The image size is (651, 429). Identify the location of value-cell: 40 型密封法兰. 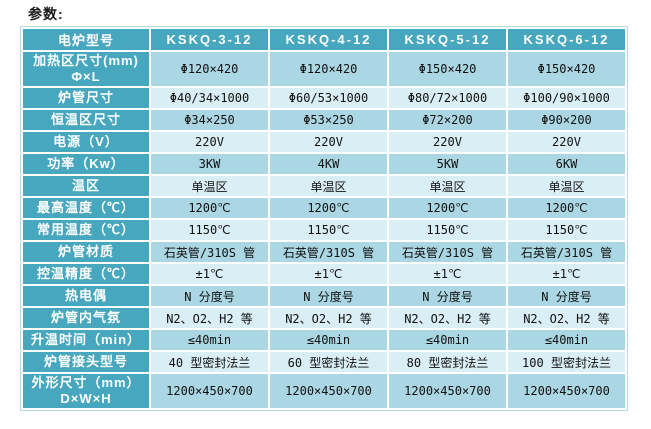
(209, 362).